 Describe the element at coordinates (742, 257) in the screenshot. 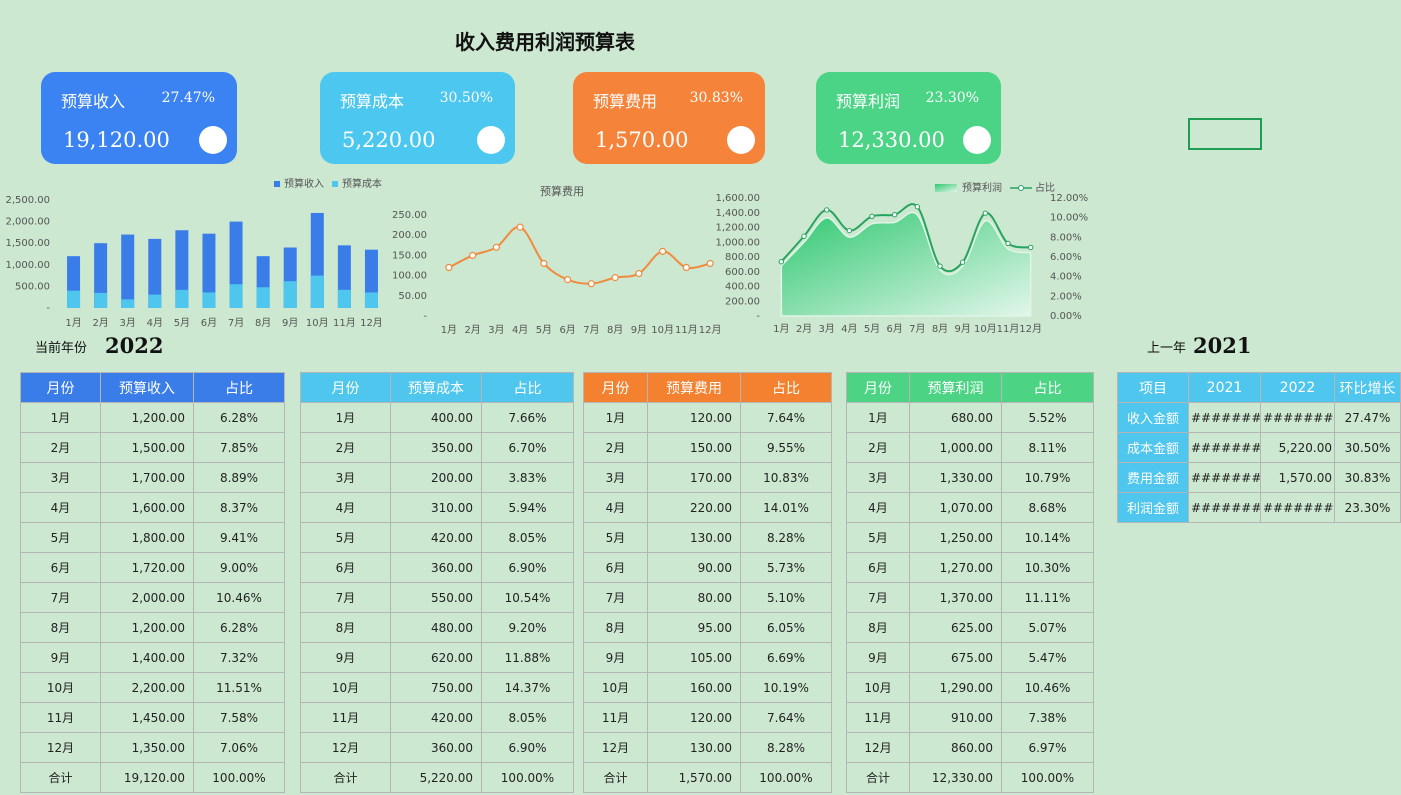

I see `y-tick-label: 800.00` at that location.